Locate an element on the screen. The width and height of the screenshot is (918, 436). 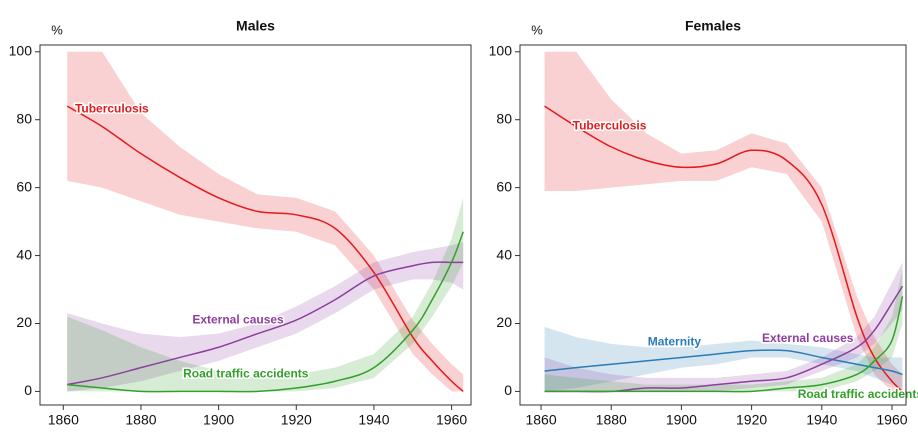
chart-title: Females is located at coordinates (713, 26).